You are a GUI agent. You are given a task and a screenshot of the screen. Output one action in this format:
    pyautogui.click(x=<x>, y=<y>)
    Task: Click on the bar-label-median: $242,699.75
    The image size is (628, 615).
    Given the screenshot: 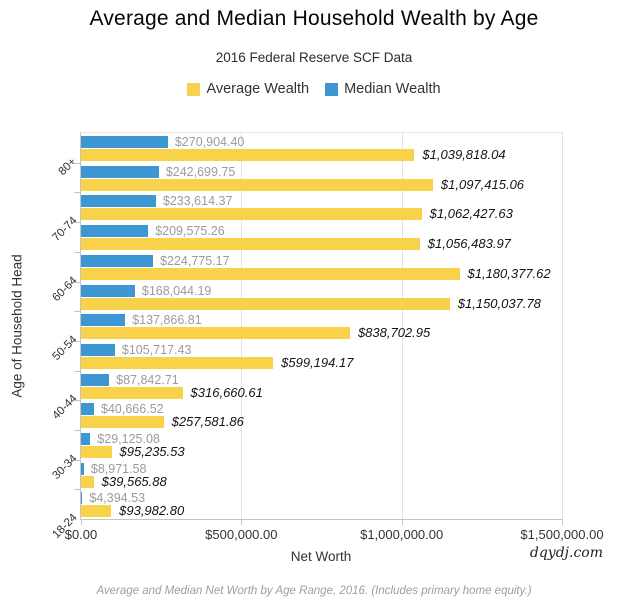 What is the action you would take?
    pyautogui.click(x=200, y=171)
    